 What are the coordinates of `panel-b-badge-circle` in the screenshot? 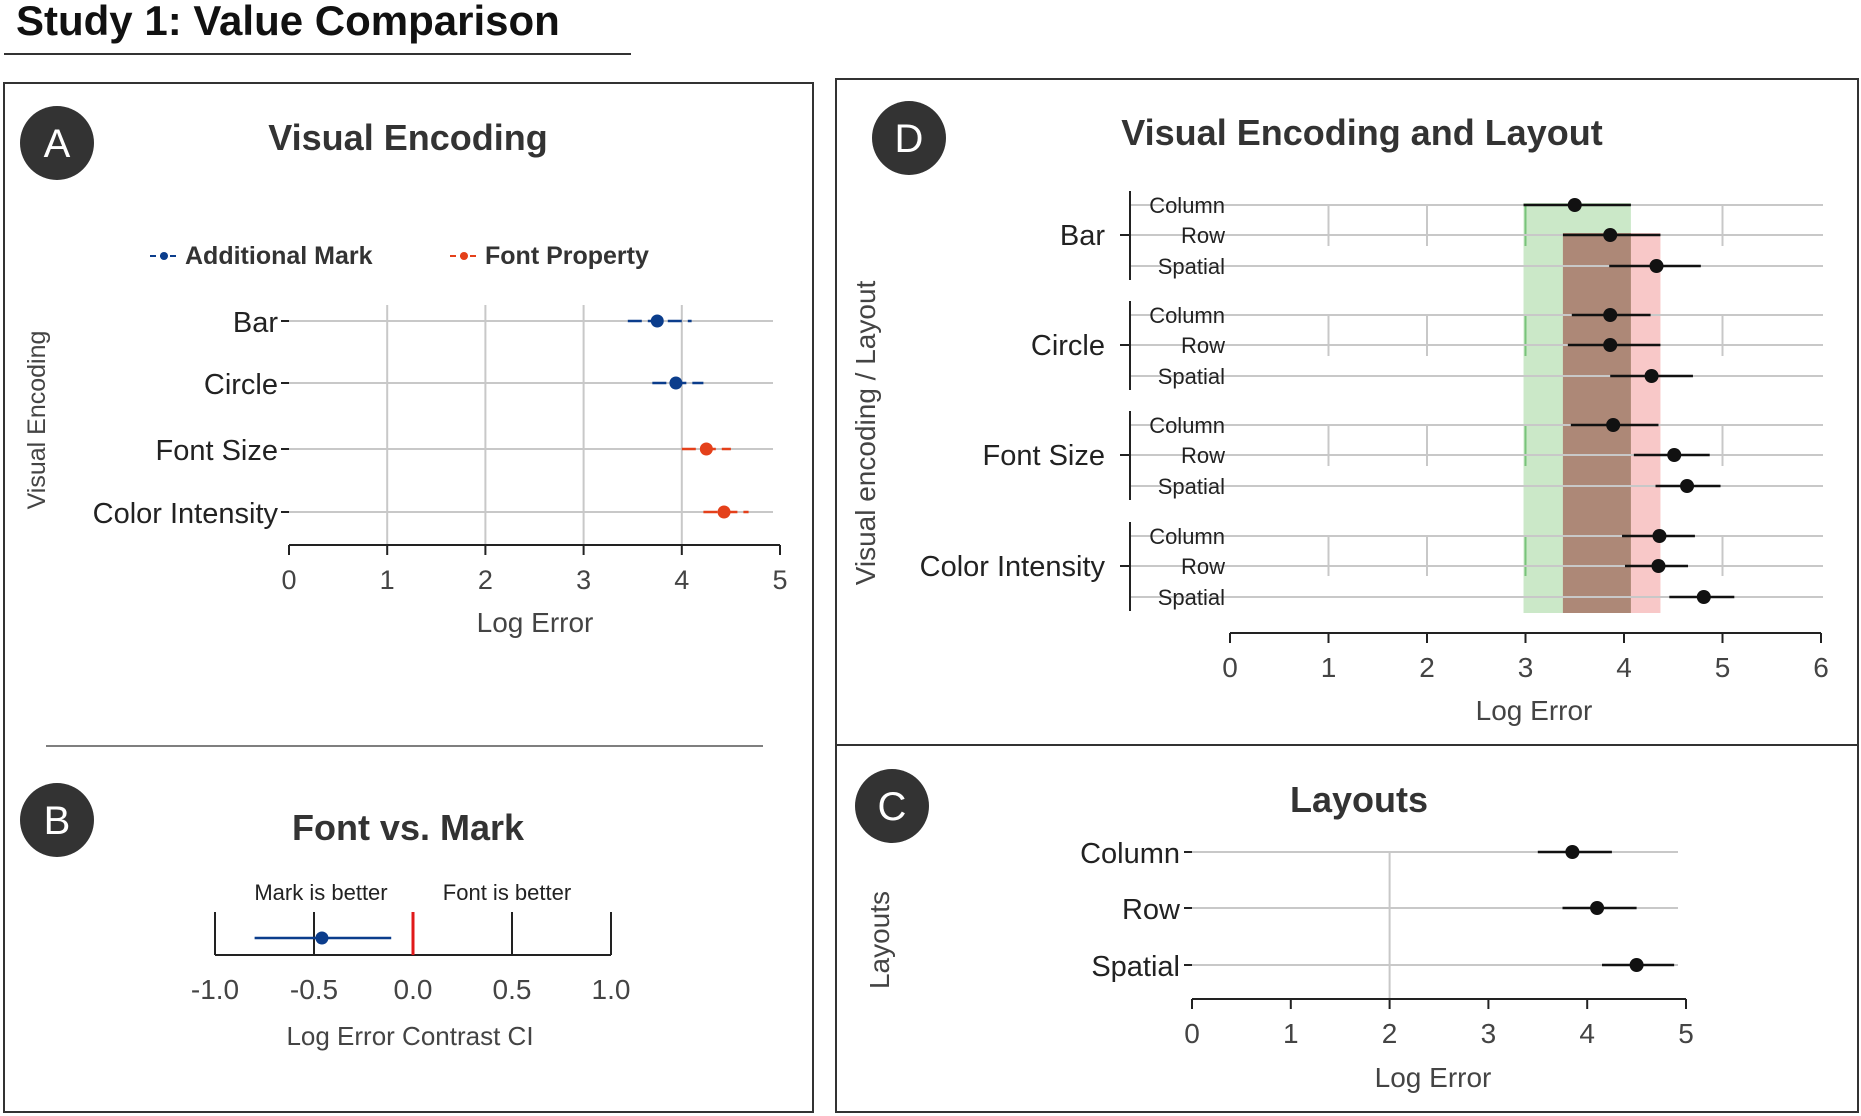 It's located at (57, 820).